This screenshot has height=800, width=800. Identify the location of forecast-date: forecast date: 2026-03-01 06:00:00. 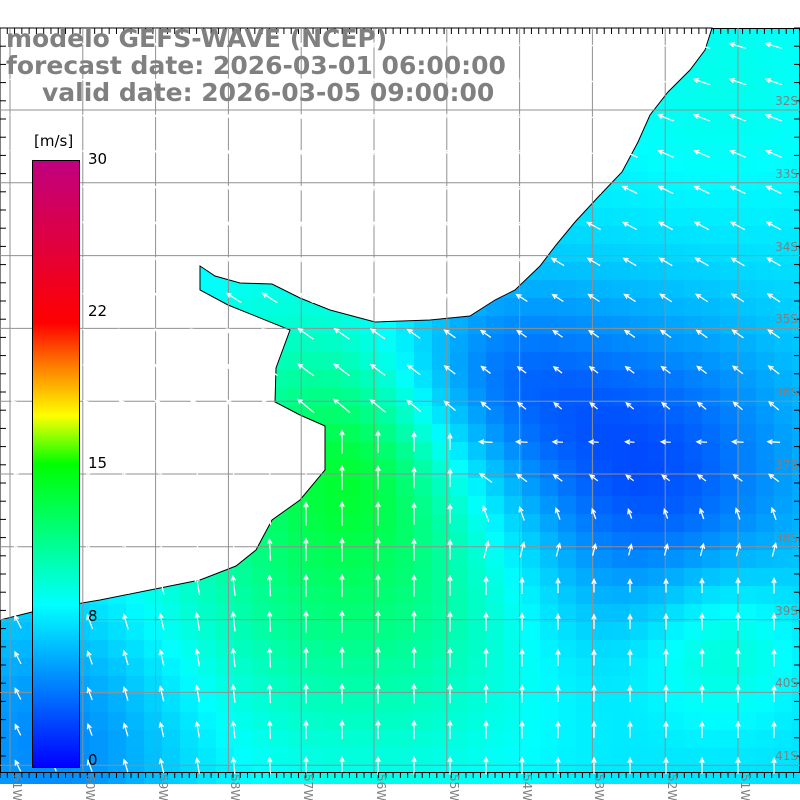
(256, 65).